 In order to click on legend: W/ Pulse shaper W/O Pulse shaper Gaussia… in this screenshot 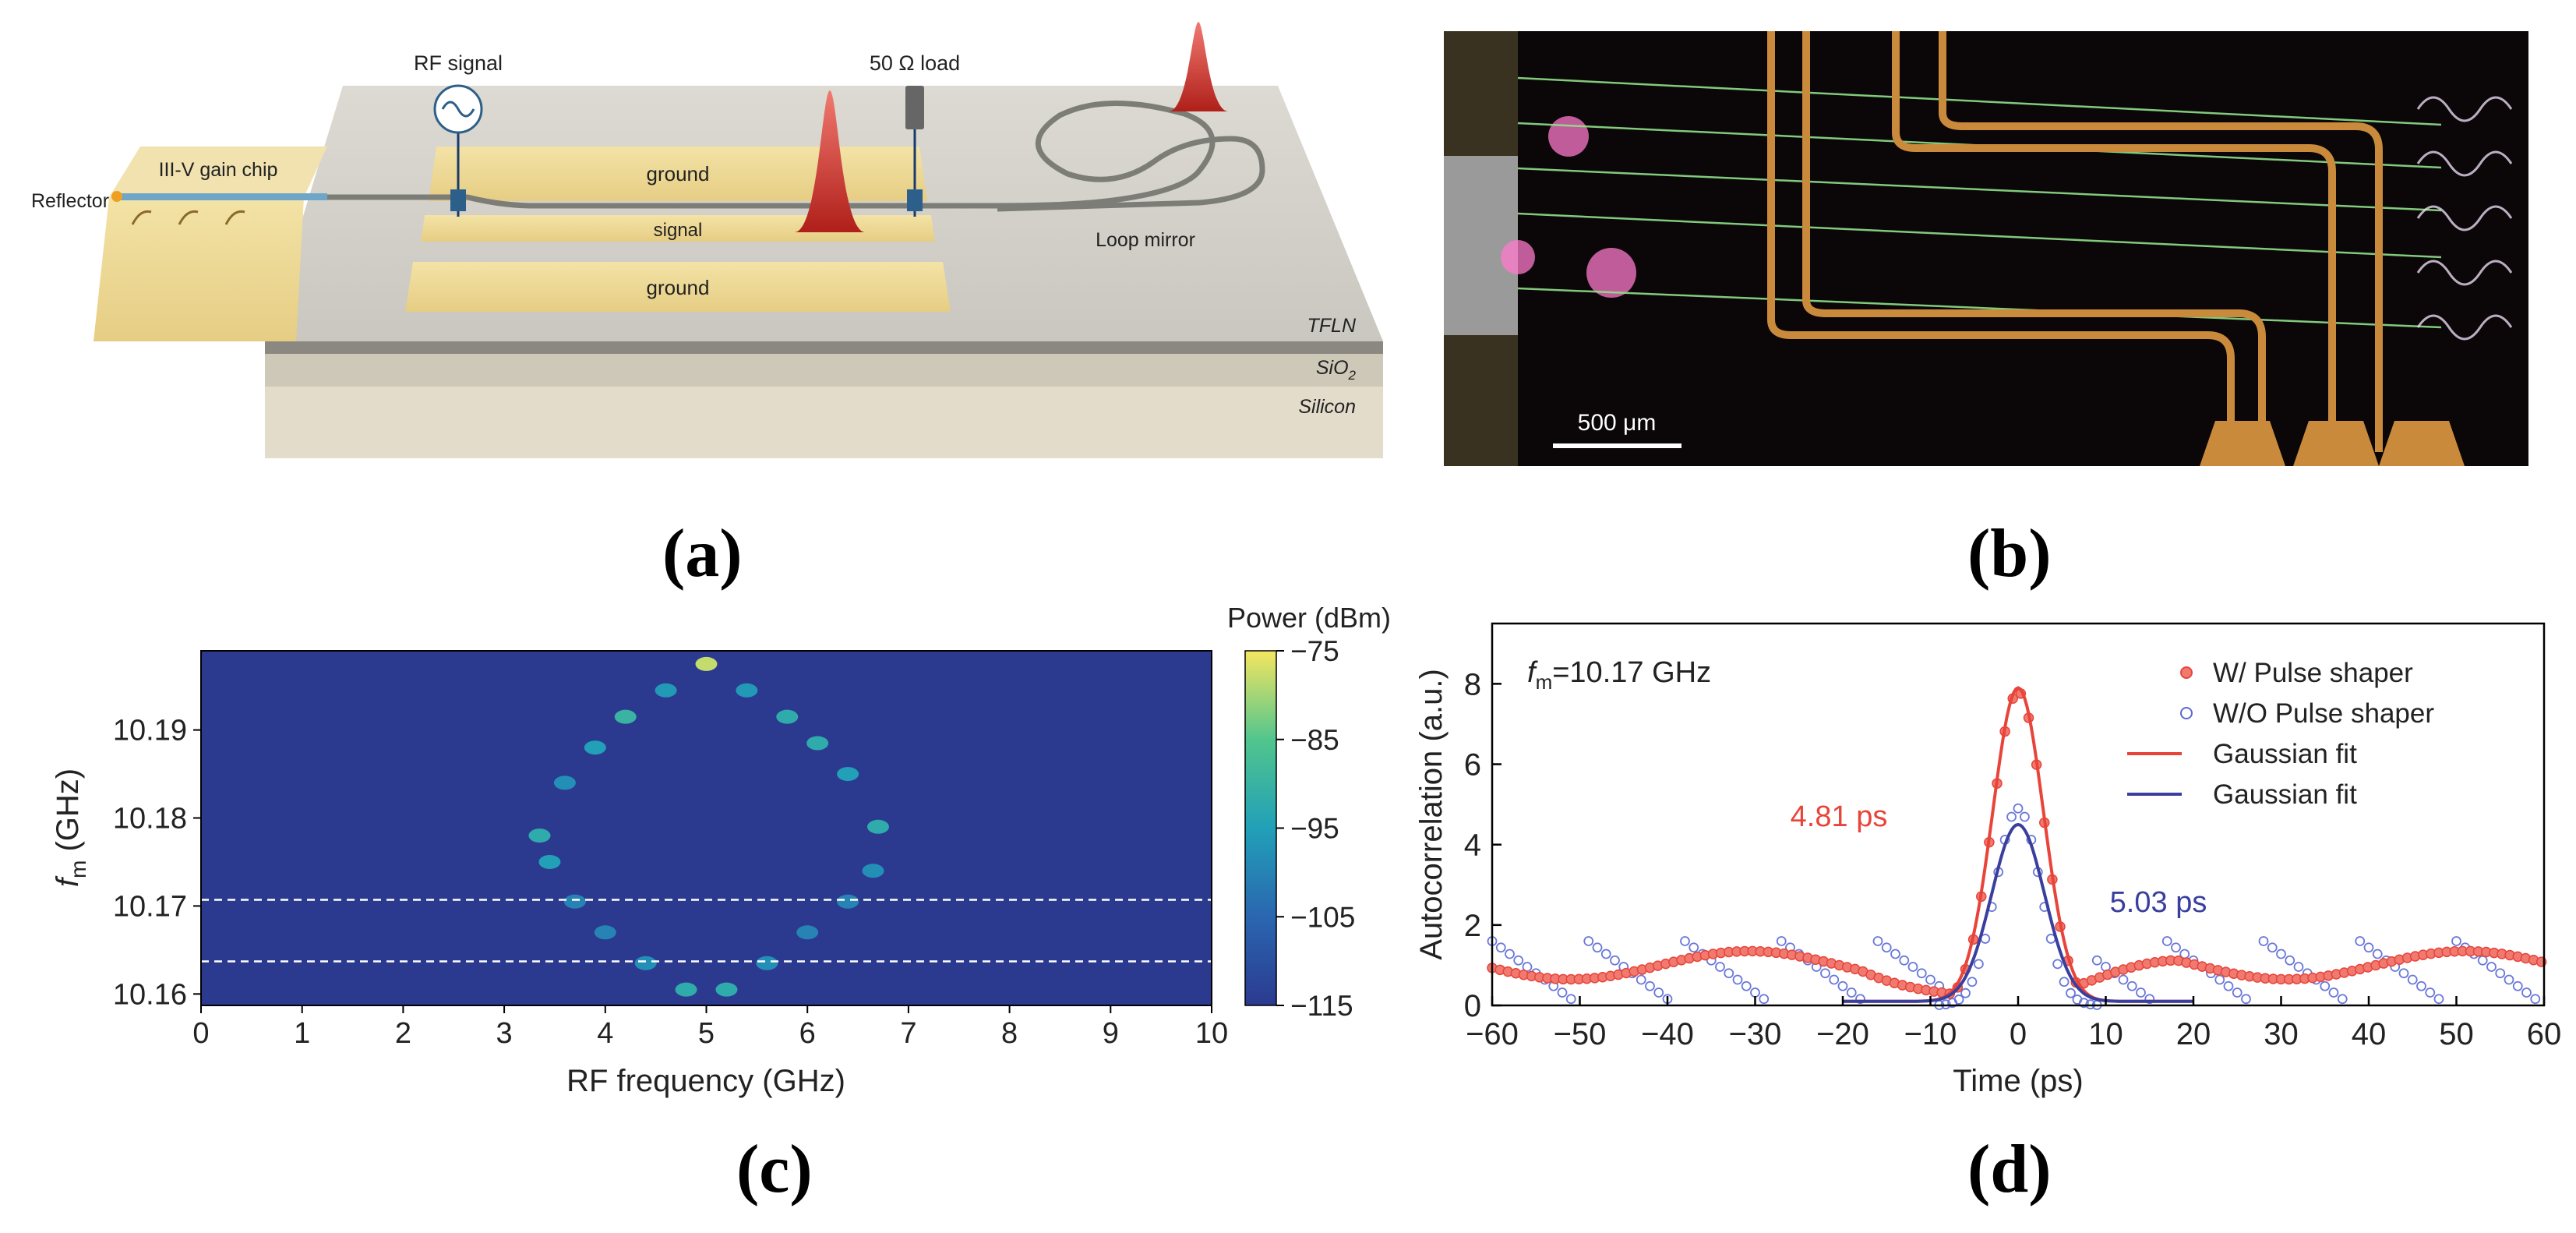, I will do `click(2280, 734)`.